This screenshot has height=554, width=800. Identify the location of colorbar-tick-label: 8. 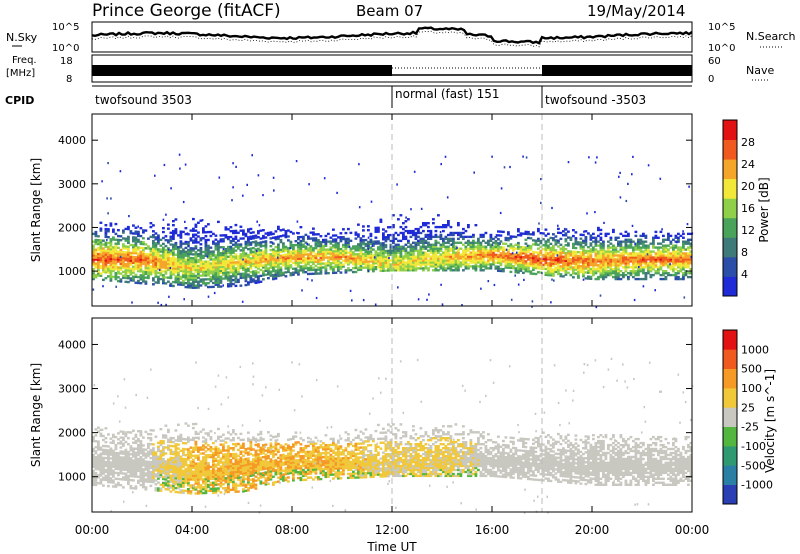
(744, 252).